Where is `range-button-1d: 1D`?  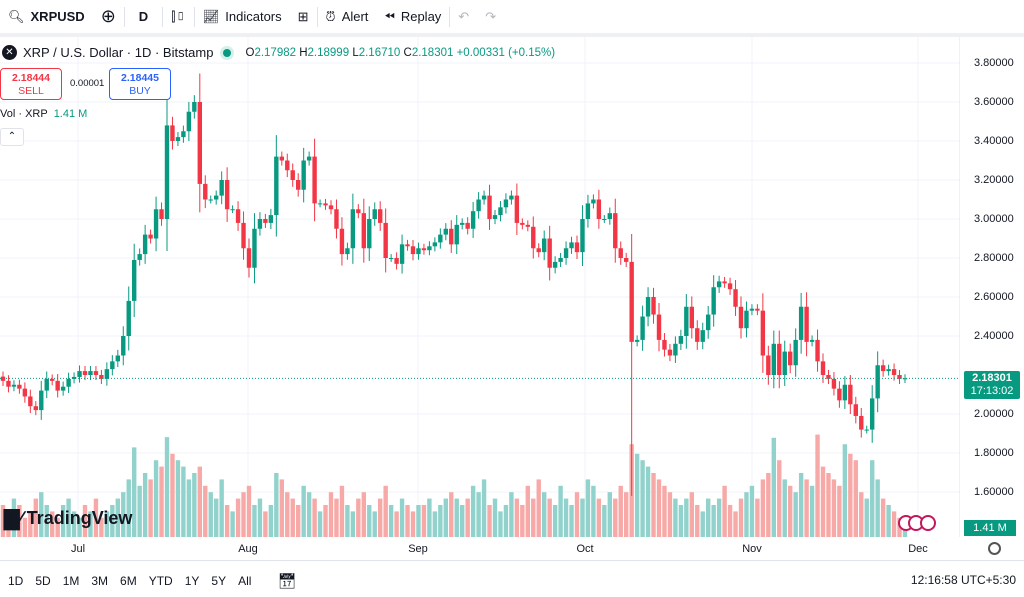
range-button-1d: 1D is located at coordinates (16, 581).